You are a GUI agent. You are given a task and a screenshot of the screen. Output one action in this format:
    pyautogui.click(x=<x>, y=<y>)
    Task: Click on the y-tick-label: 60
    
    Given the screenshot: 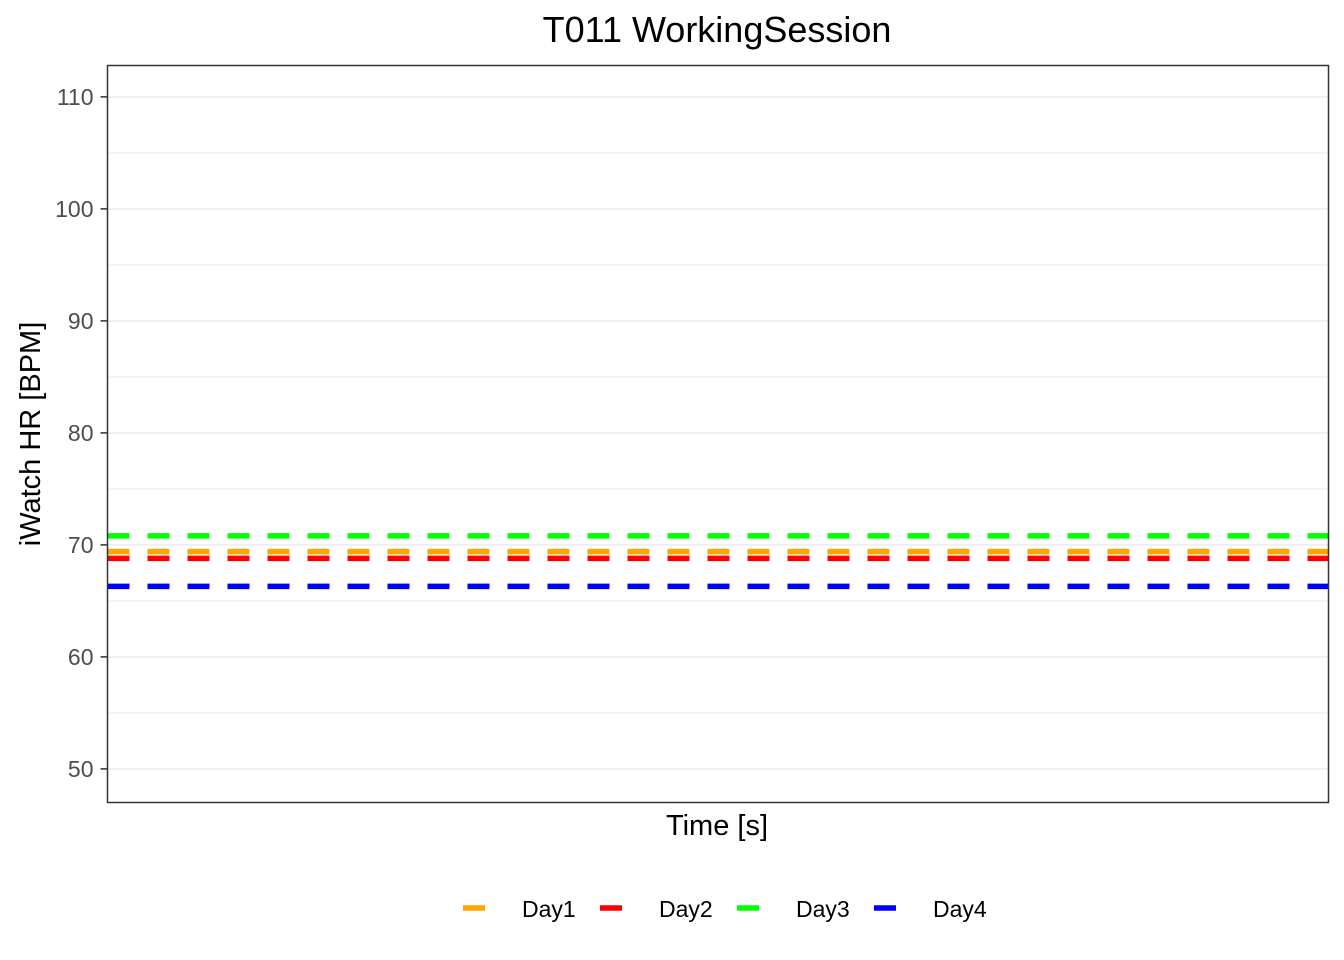 What is the action you would take?
    pyautogui.click(x=81, y=657)
    